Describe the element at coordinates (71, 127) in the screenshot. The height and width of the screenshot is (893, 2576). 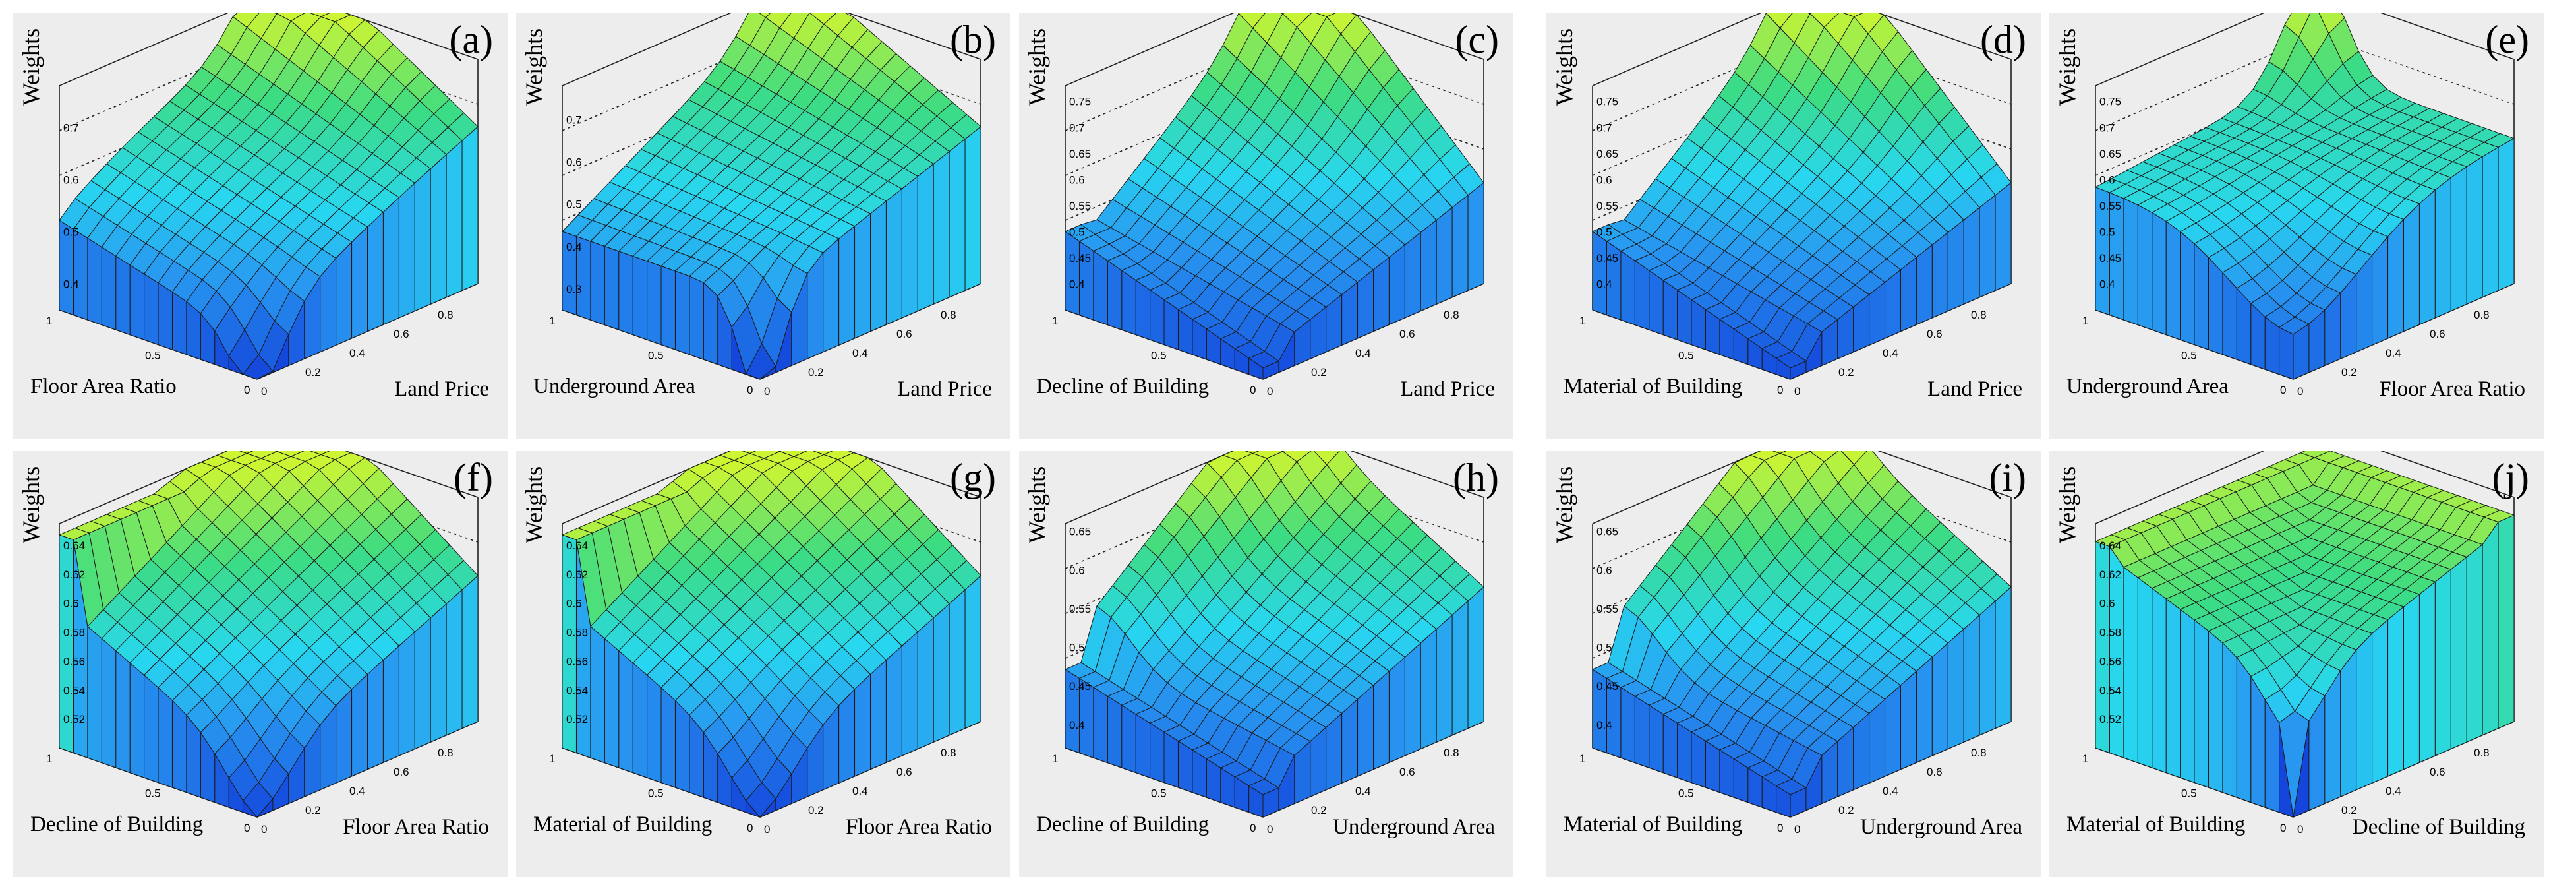
I see `z-tick-label: 0.7` at that location.